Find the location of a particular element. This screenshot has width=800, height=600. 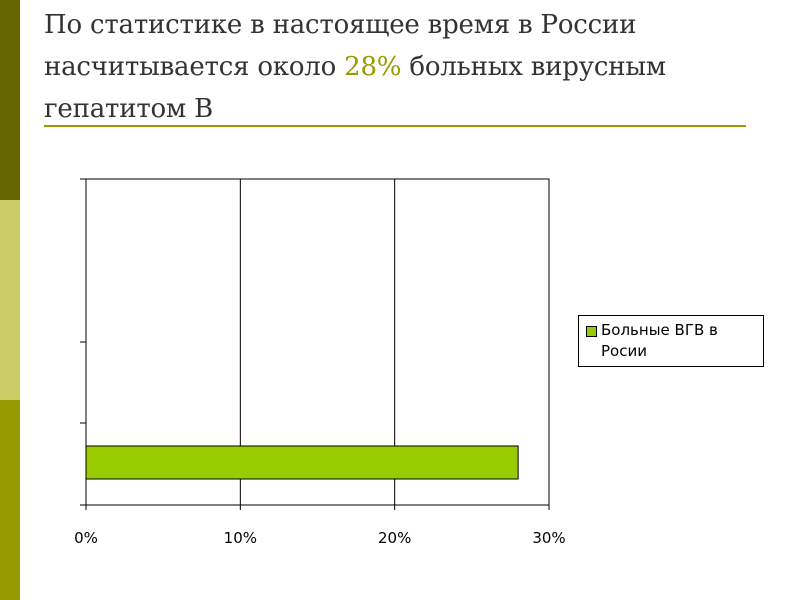

x-tick-label-3: 30% is located at coordinates (548, 538).